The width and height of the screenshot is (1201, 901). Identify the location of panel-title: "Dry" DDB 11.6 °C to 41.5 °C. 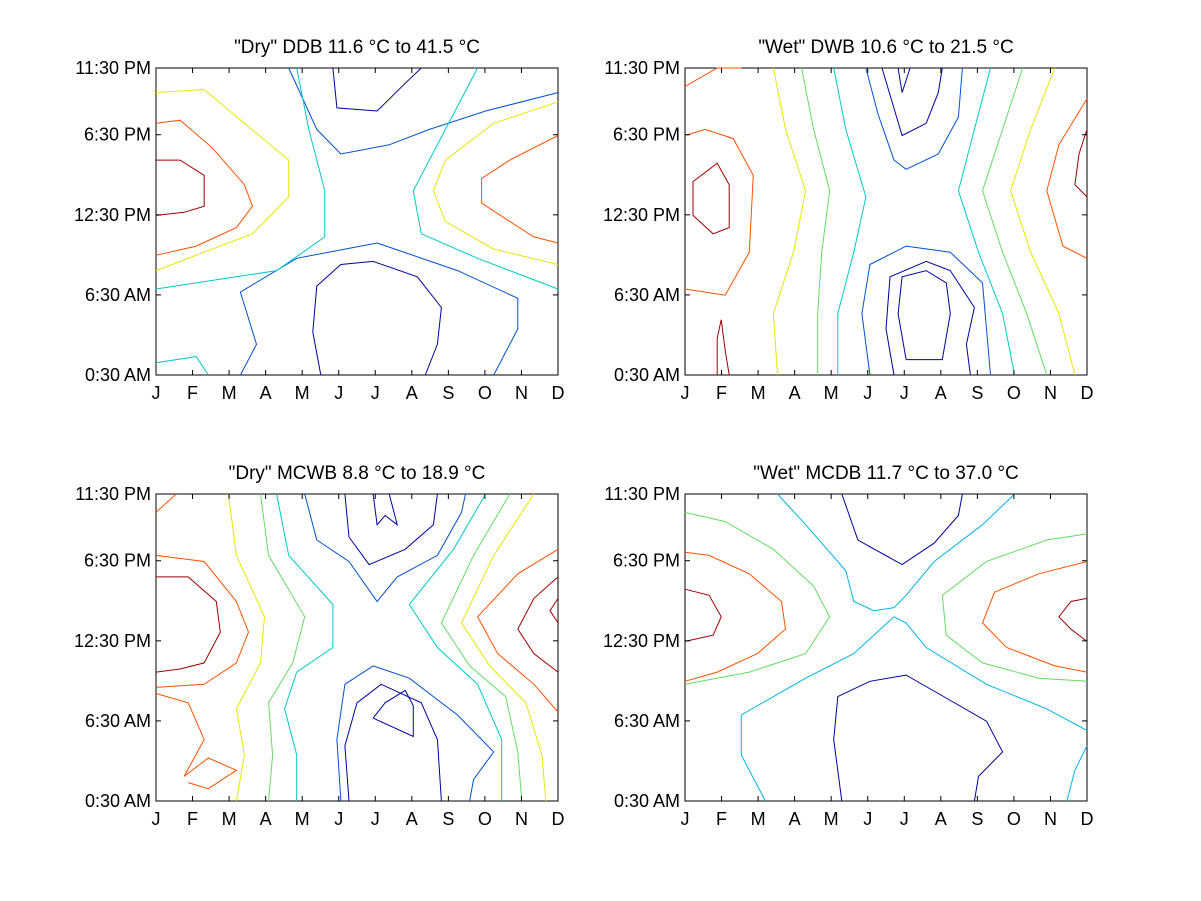
(357, 47).